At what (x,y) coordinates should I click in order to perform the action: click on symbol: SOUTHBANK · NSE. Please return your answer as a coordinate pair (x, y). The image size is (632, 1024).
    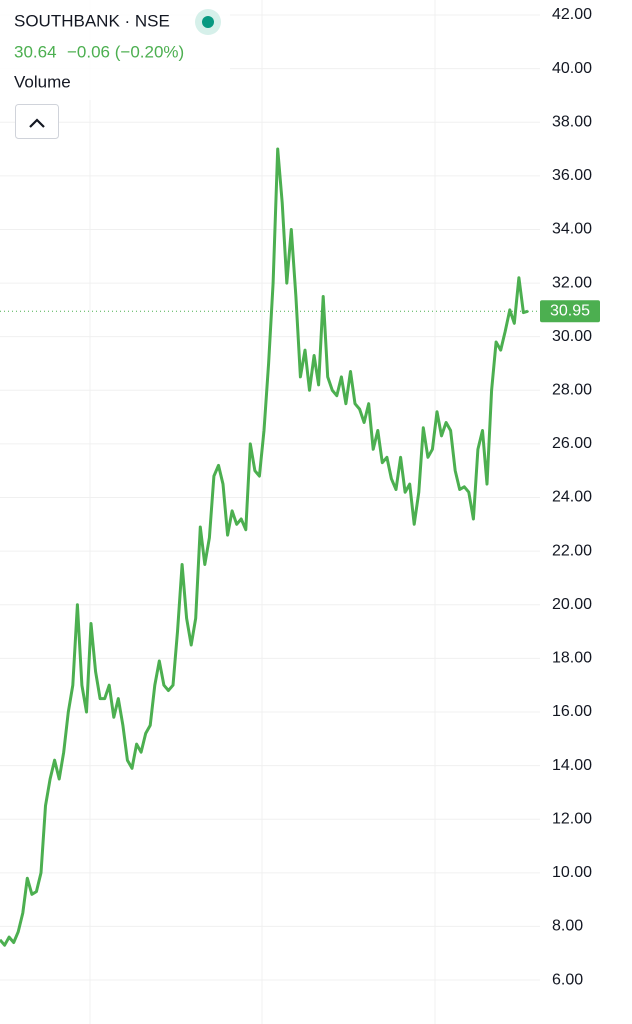
    Looking at the image, I should click on (92, 20).